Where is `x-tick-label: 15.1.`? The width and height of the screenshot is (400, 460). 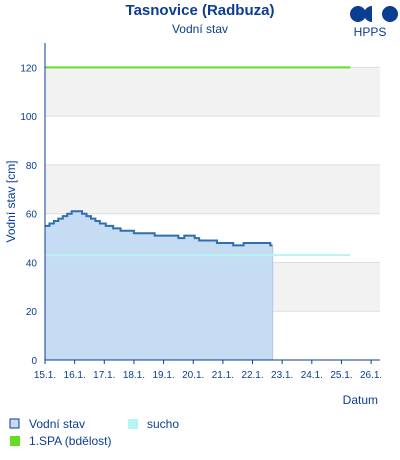
x-tick-label: 15.1. is located at coordinates (45, 375).